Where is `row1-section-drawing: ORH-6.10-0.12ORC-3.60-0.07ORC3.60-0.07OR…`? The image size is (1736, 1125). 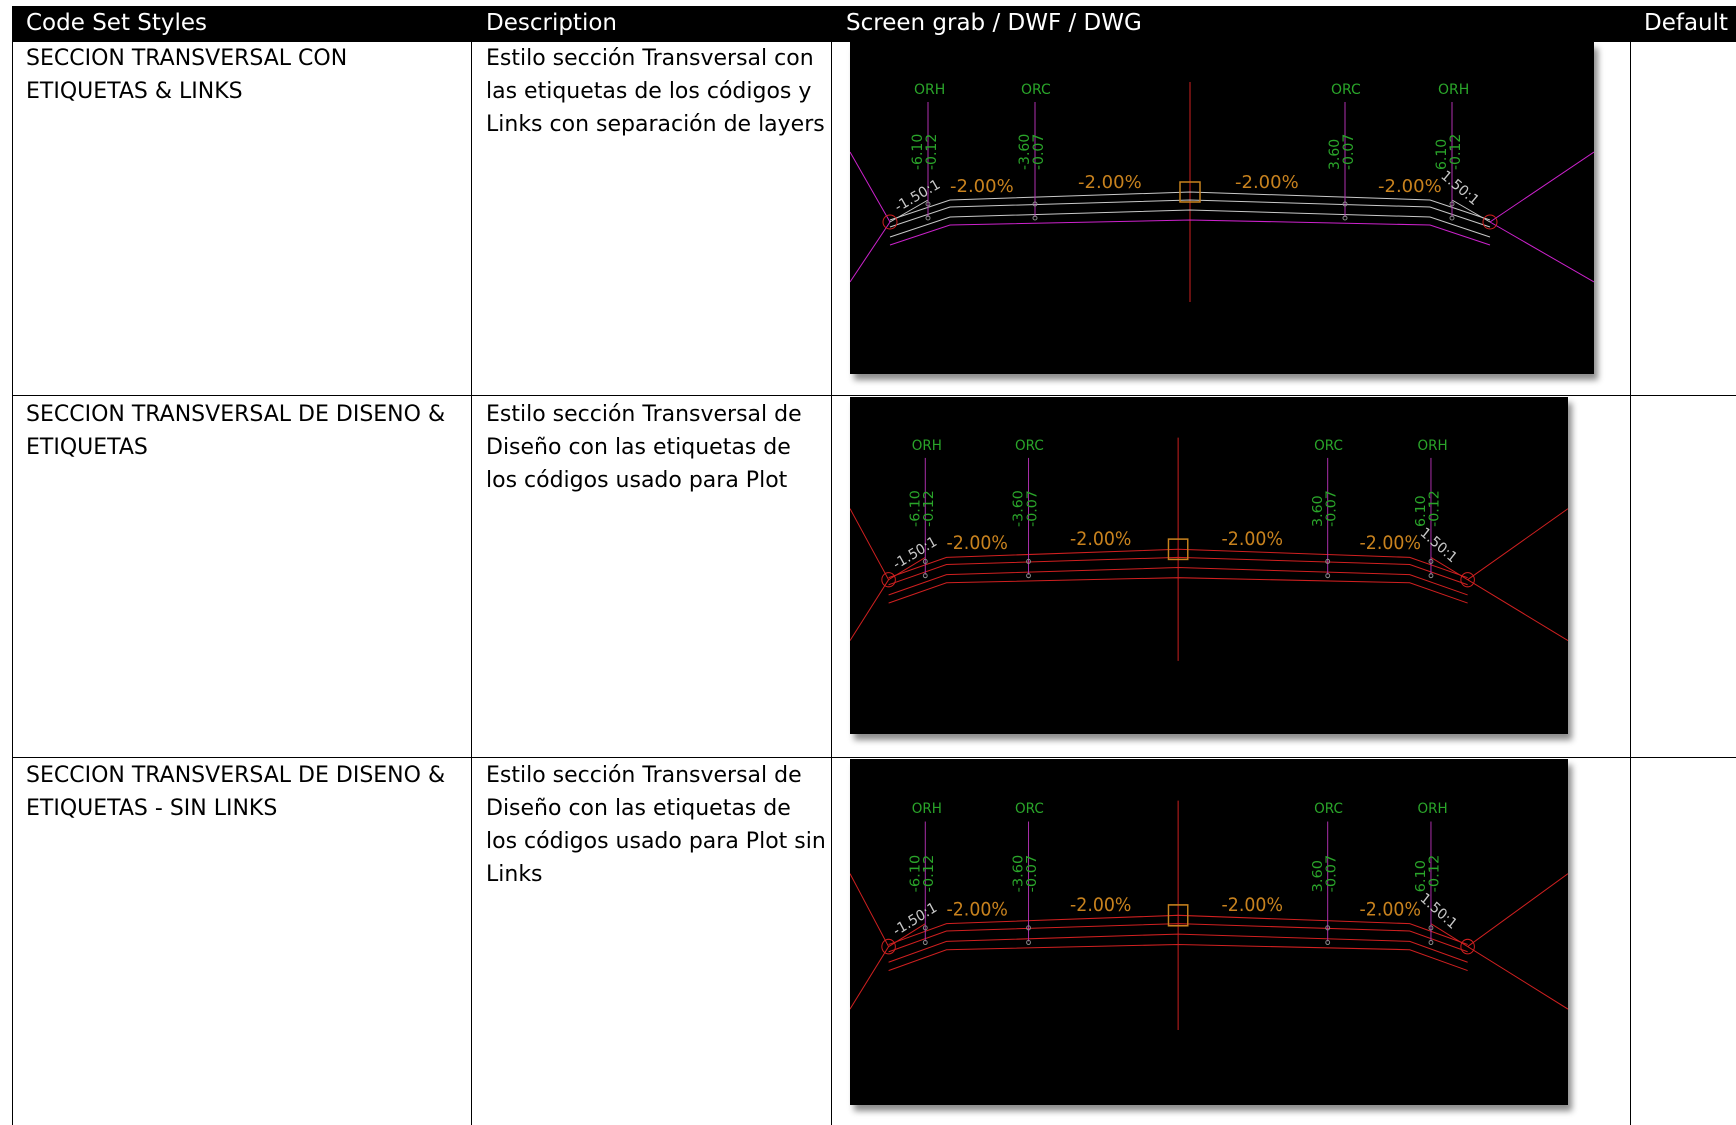
row1-section-drawing: ORH-6.10-0.12ORC-3.60-0.07ORC3.60-0.07OR… is located at coordinates (1222, 192).